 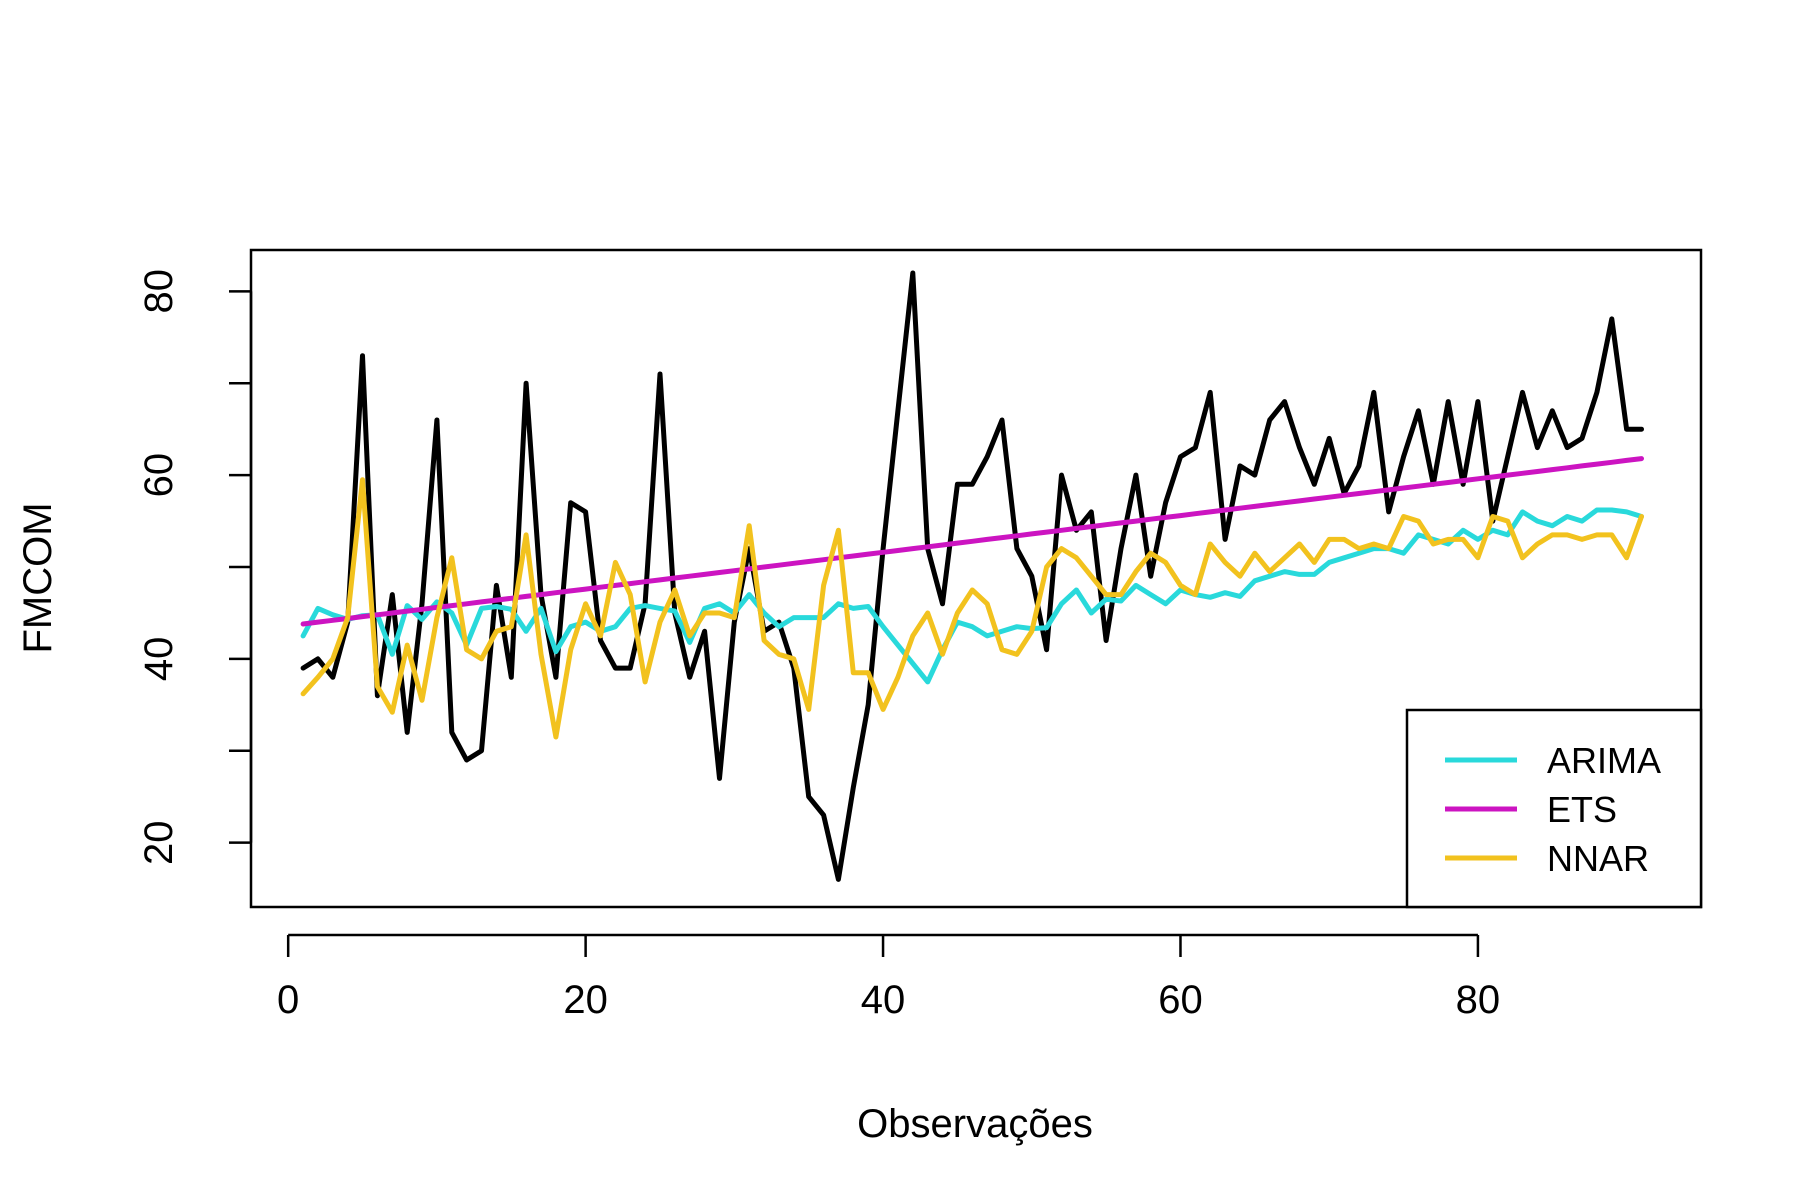 I want to click on legend: ARIMA ETS NNAR, so click(x=1554, y=808).